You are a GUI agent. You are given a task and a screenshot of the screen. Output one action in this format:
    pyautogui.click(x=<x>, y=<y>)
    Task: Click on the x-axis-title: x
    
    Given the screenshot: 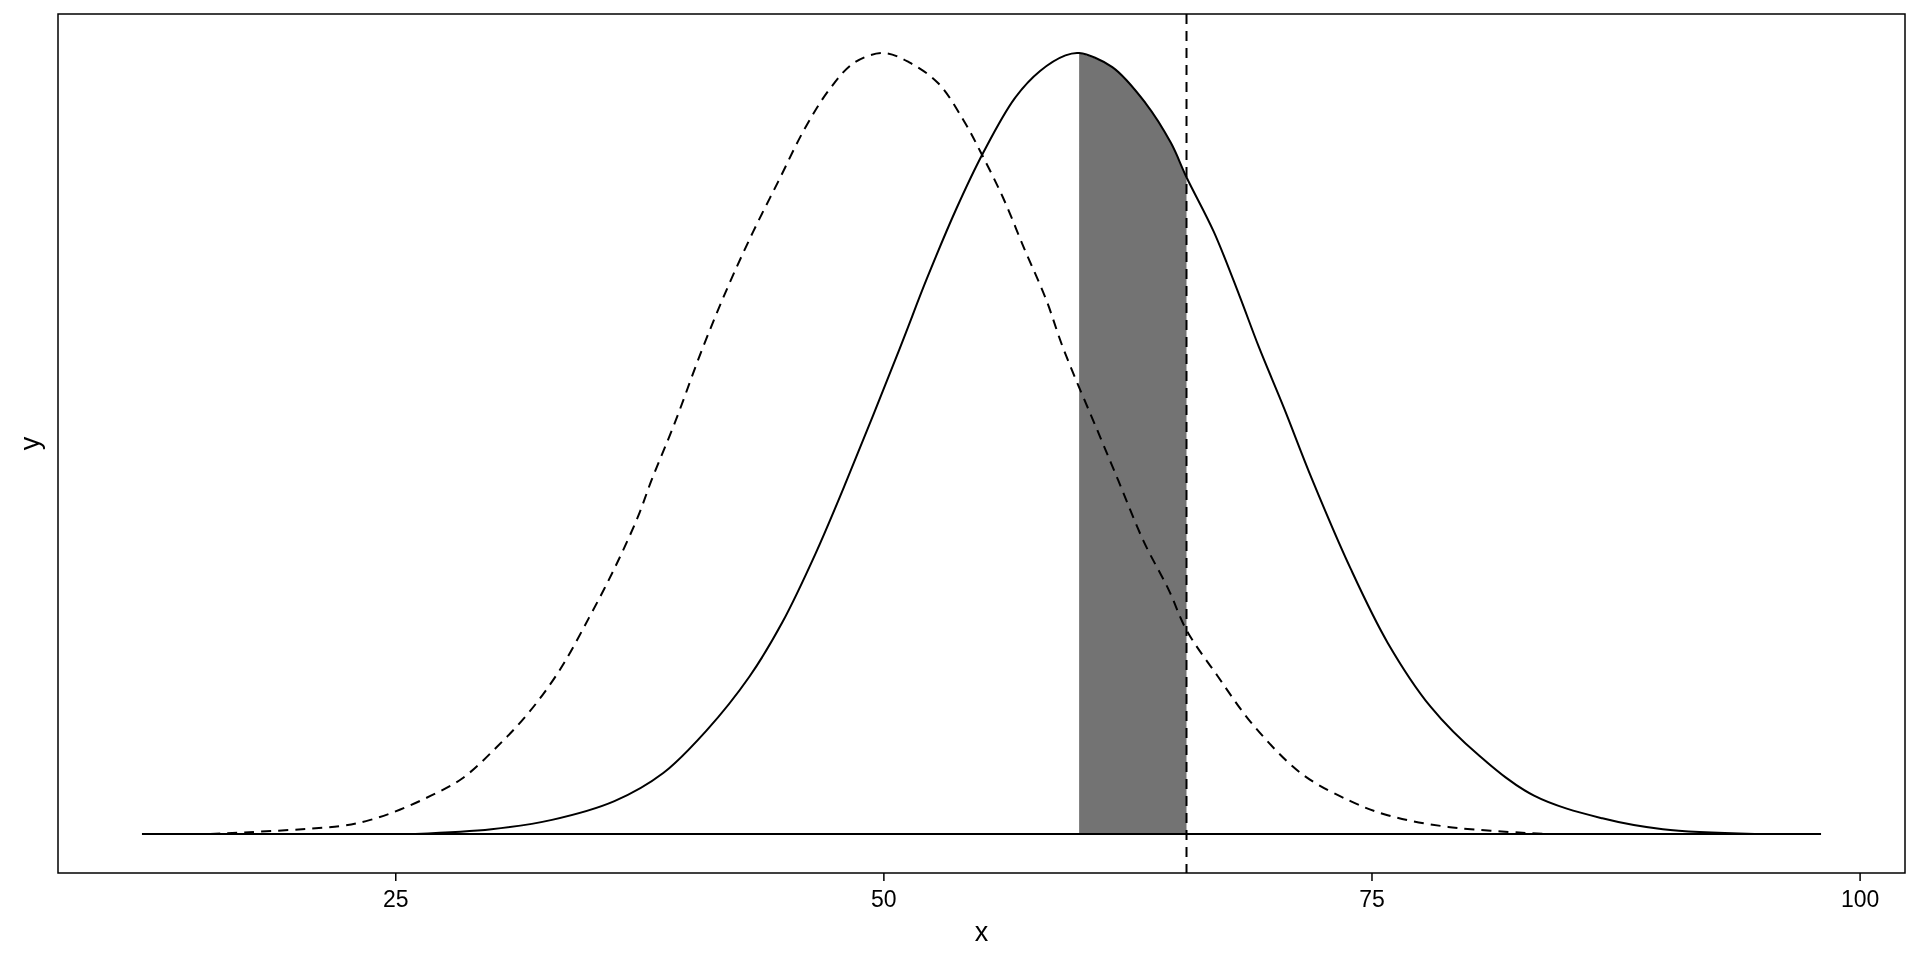 What is the action you would take?
    pyautogui.click(x=981, y=932)
    